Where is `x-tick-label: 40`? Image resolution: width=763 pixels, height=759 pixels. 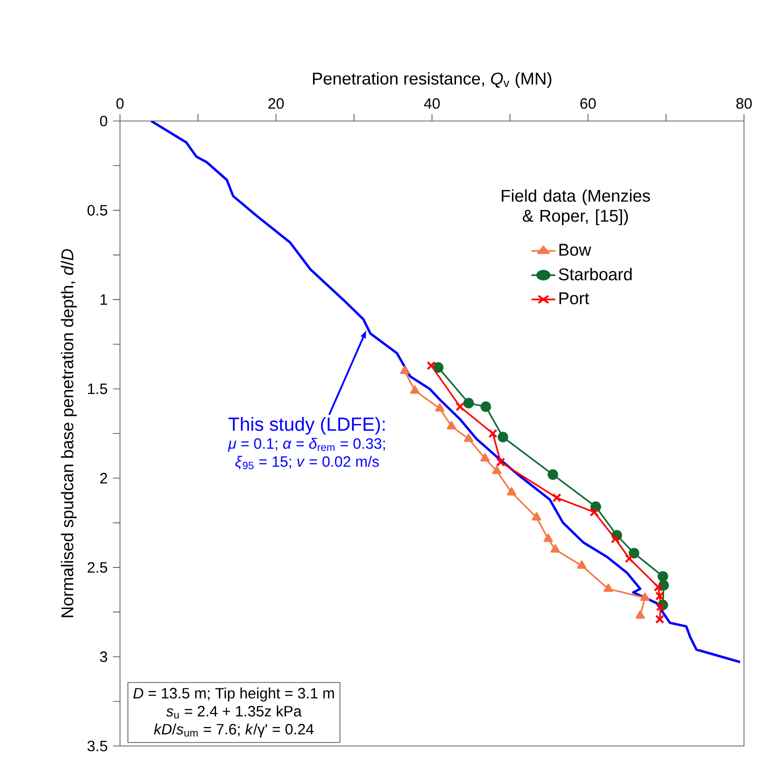 x-tick-label: 40 is located at coordinates (432, 103).